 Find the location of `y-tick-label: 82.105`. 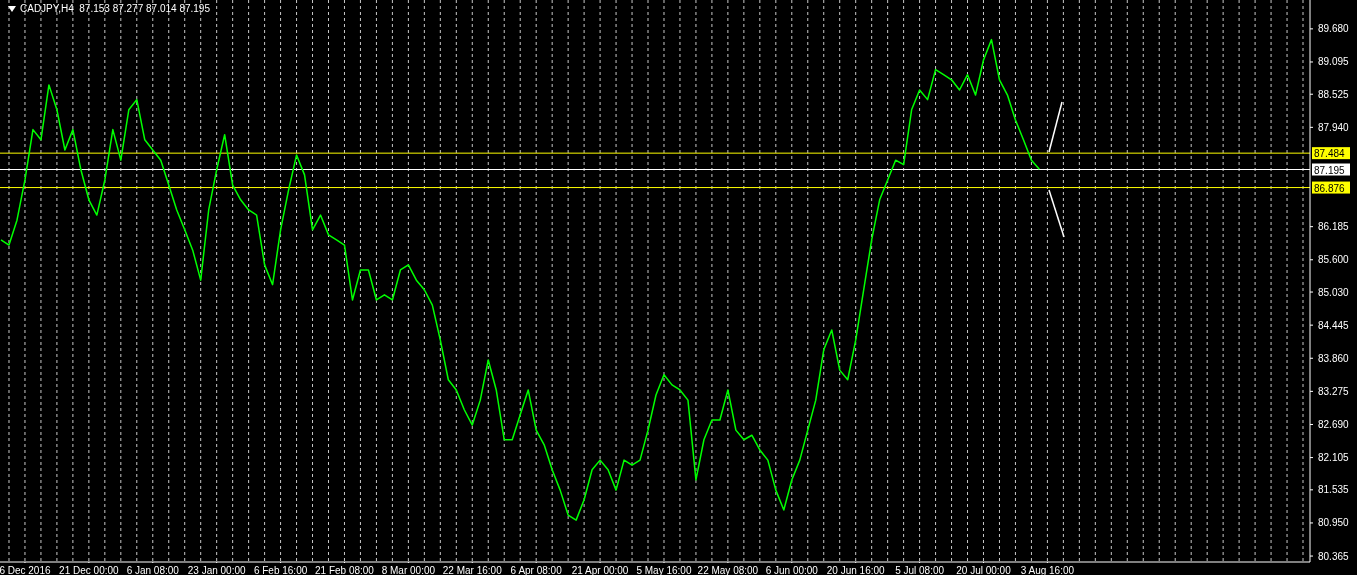

y-tick-label: 82.105 is located at coordinates (1334, 458).